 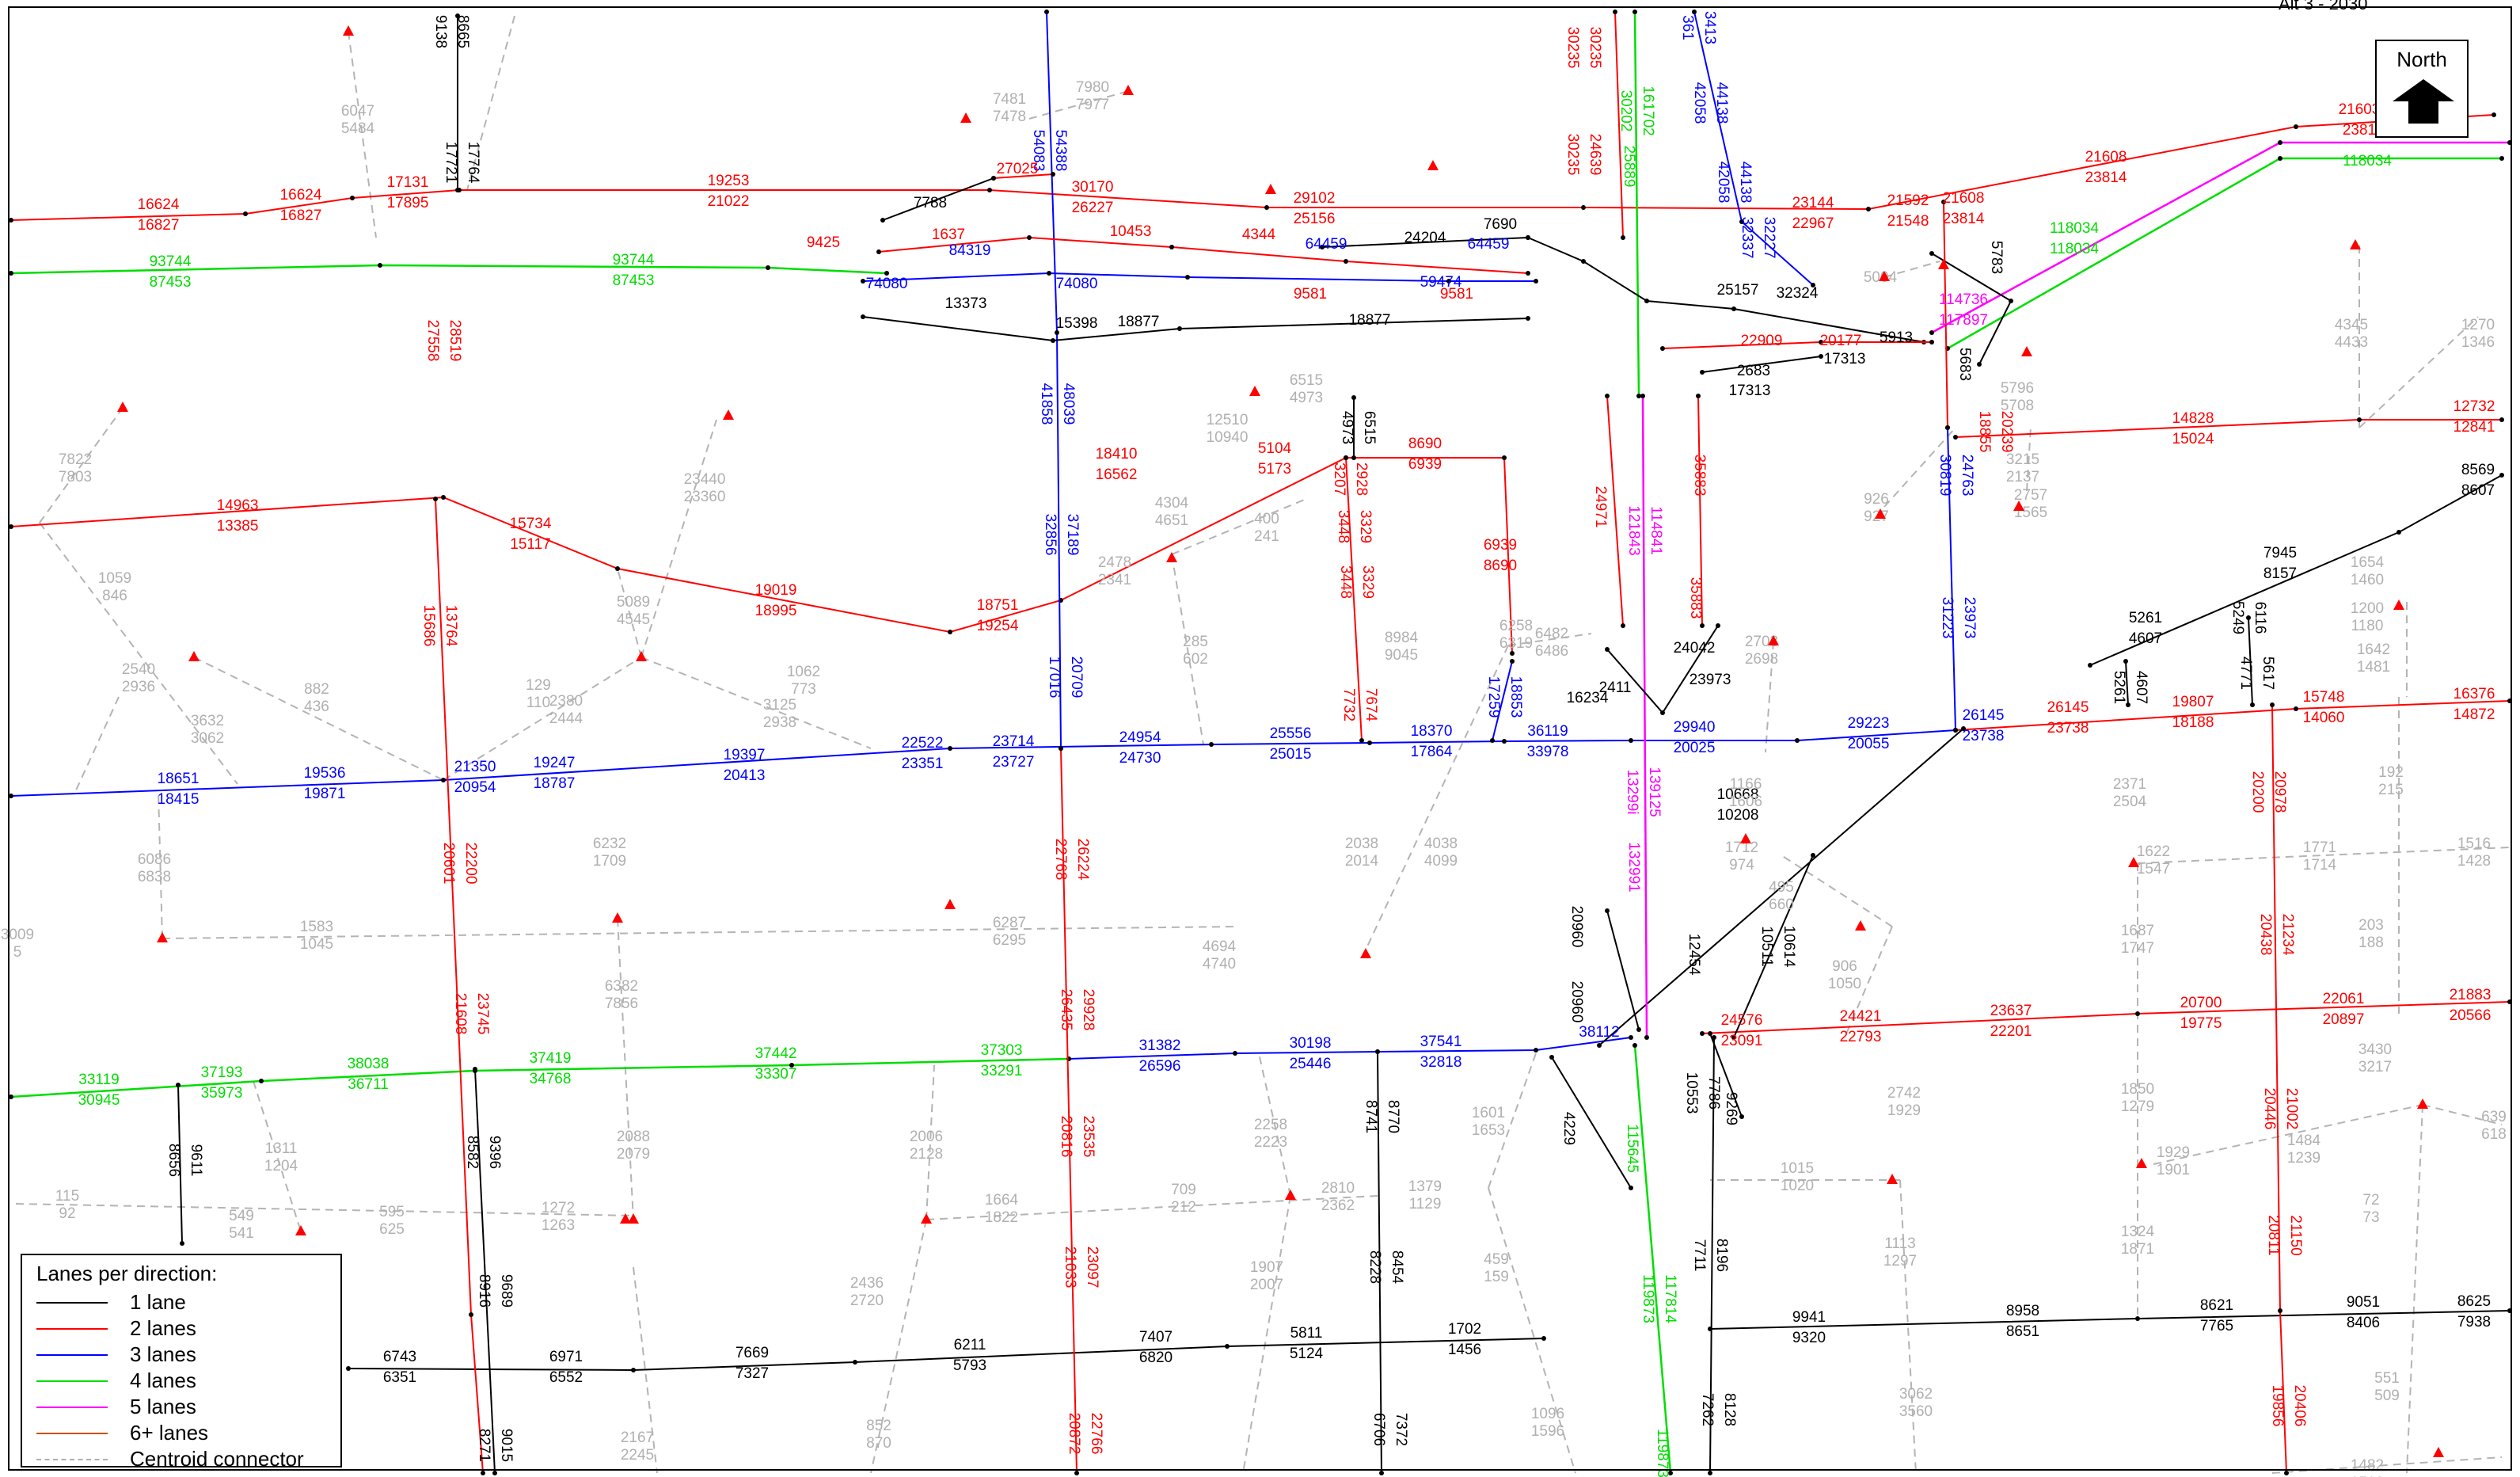 What do you see at coordinates (2474, 1322) in the screenshot?
I see `volume-label-reverse: 7938` at bounding box center [2474, 1322].